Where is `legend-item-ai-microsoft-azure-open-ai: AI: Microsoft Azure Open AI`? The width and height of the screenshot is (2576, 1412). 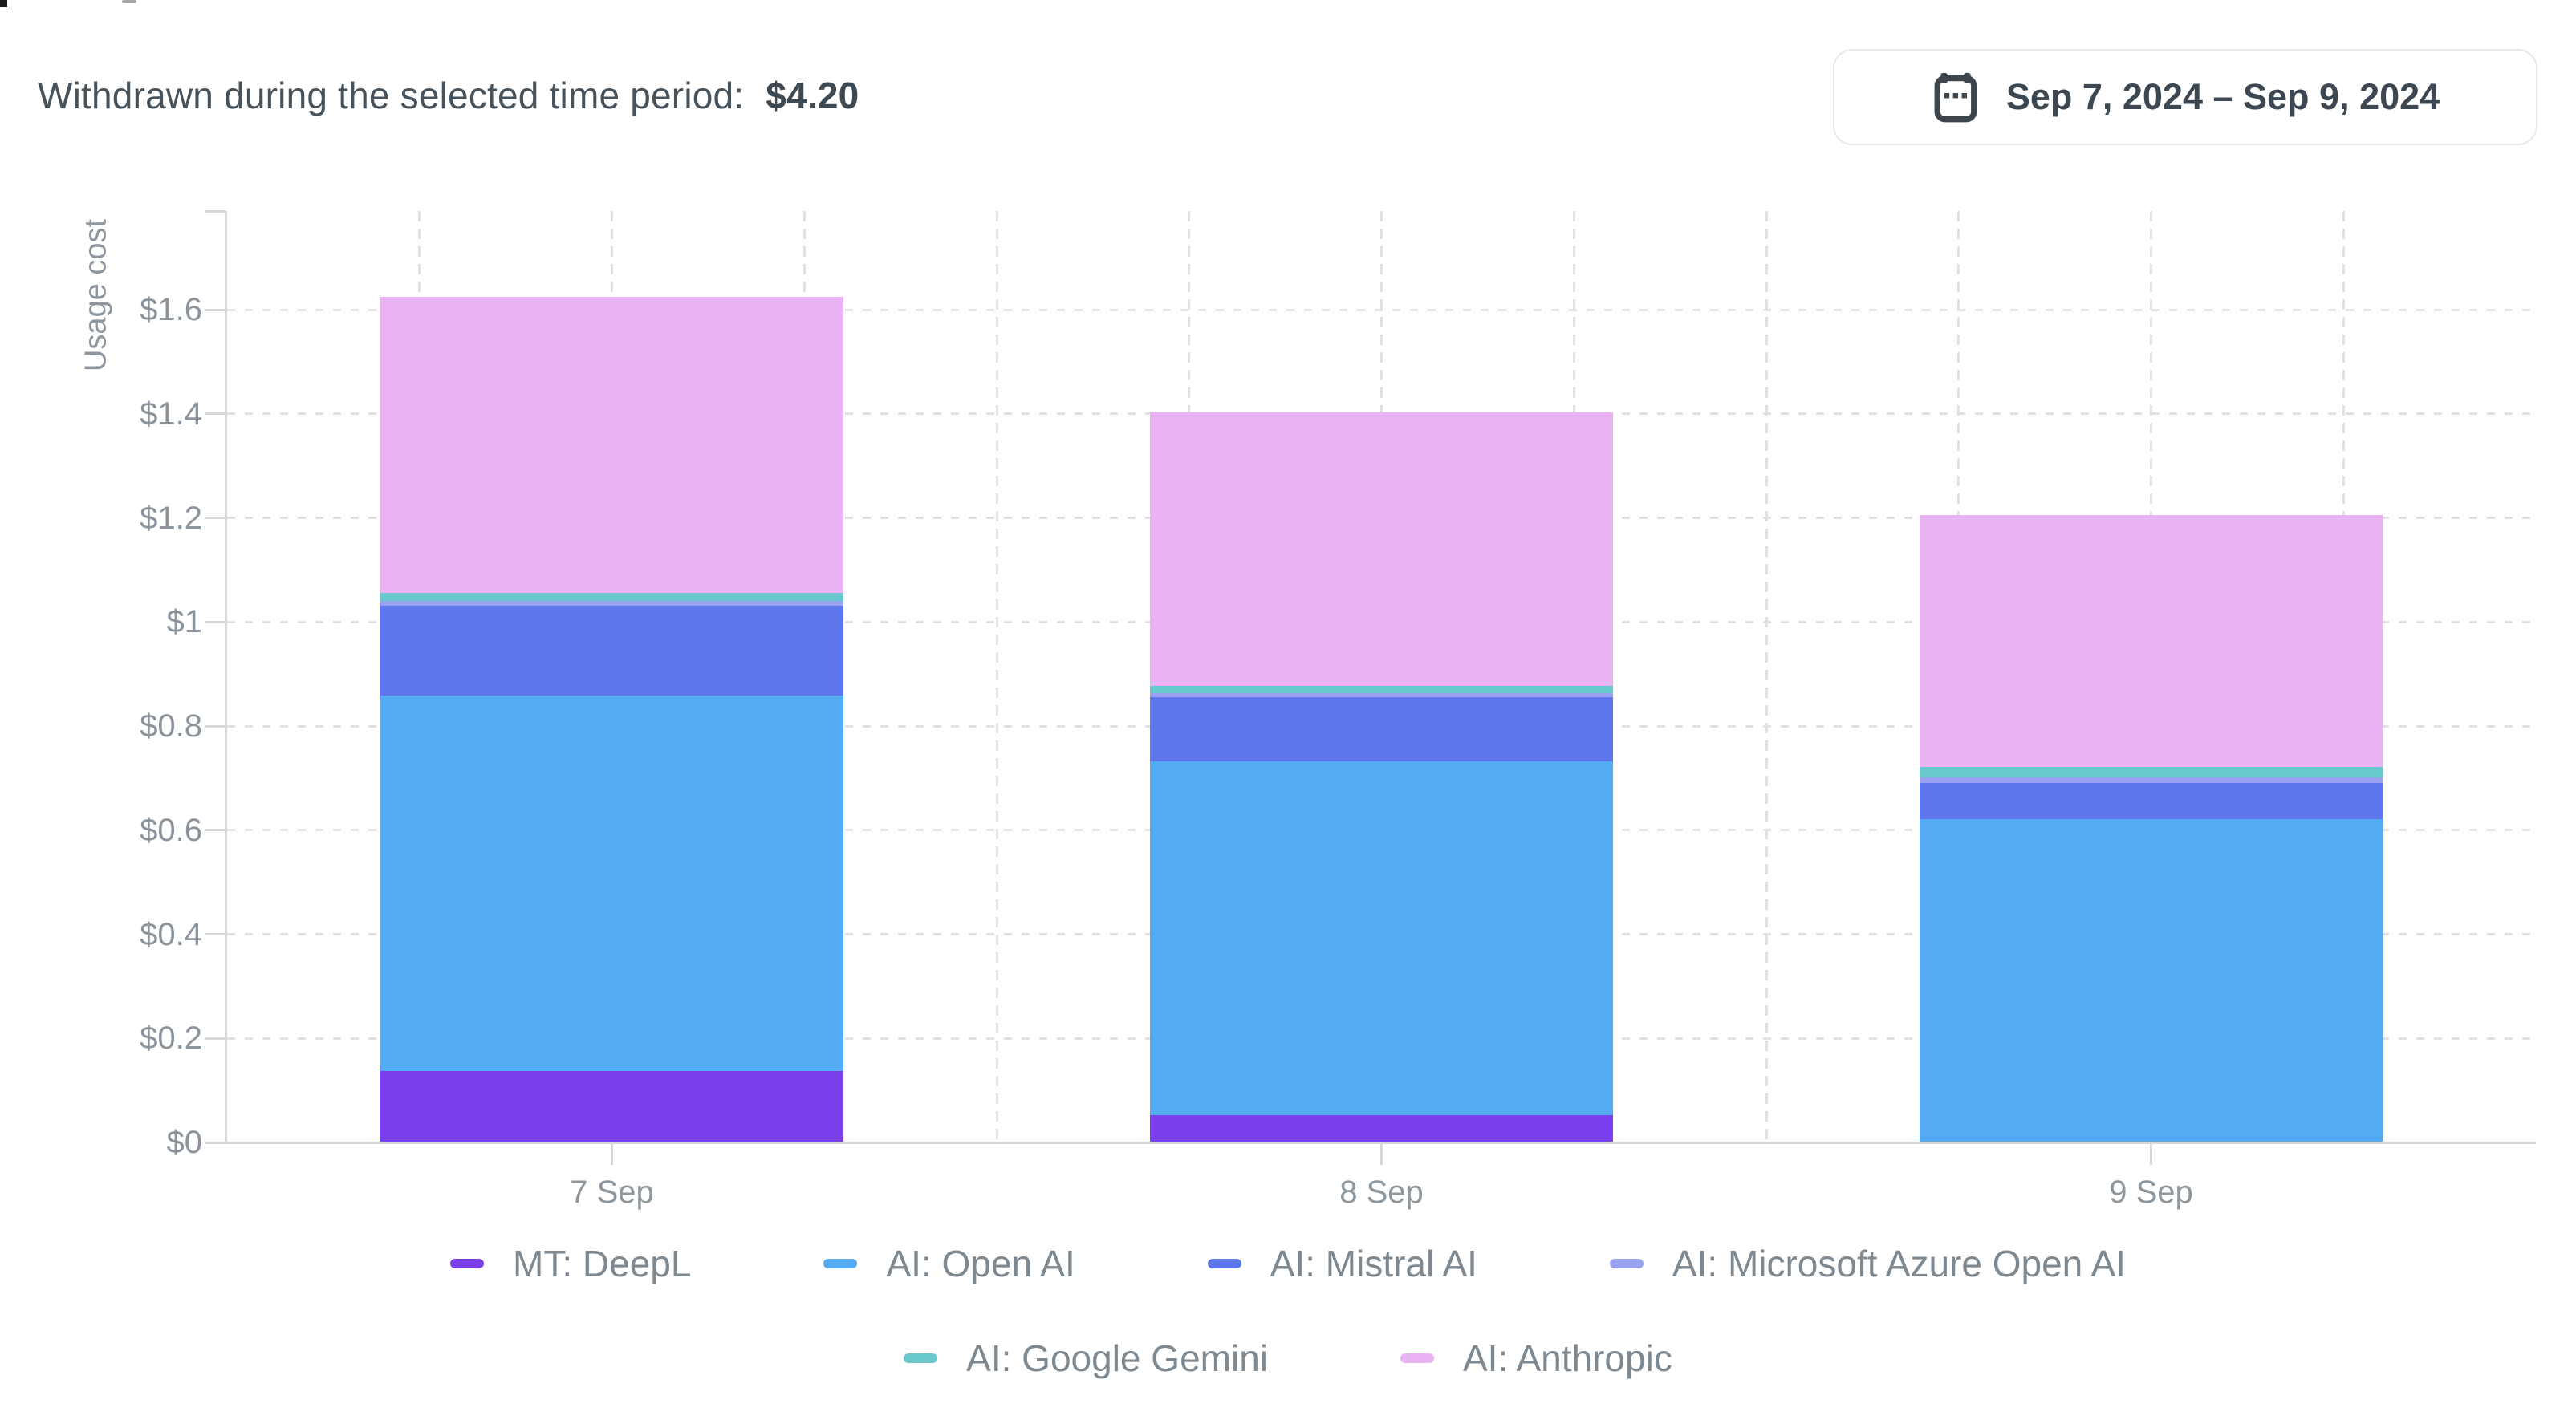
legend-item-ai-microsoft-azure-open-ai: AI: Microsoft Azure Open AI is located at coordinates (1867, 1263).